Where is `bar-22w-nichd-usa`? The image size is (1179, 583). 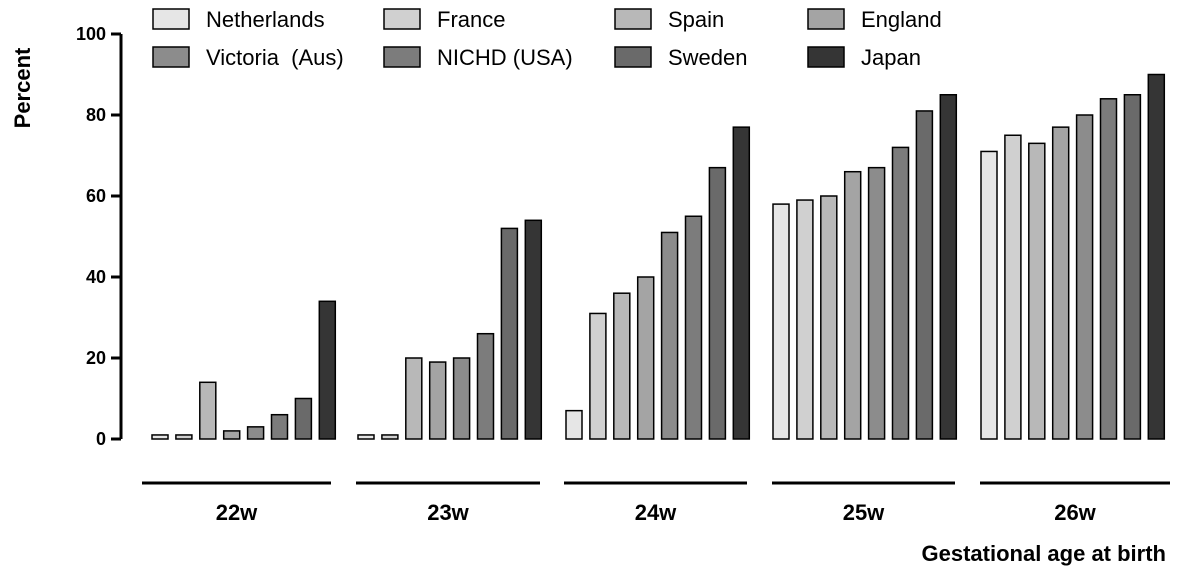 bar-22w-nichd-usa is located at coordinates (279, 426).